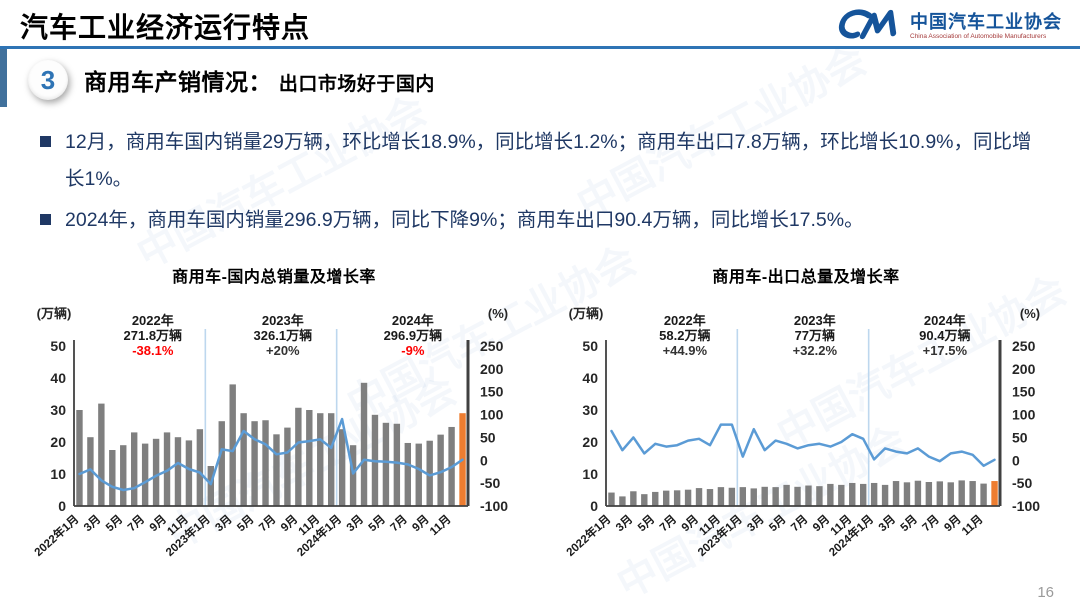 The width and height of the screenshot is (1080, 607). Describe the element at coordinates (3, 78) in the screenshot. I see `left-accent-strip` at that location.